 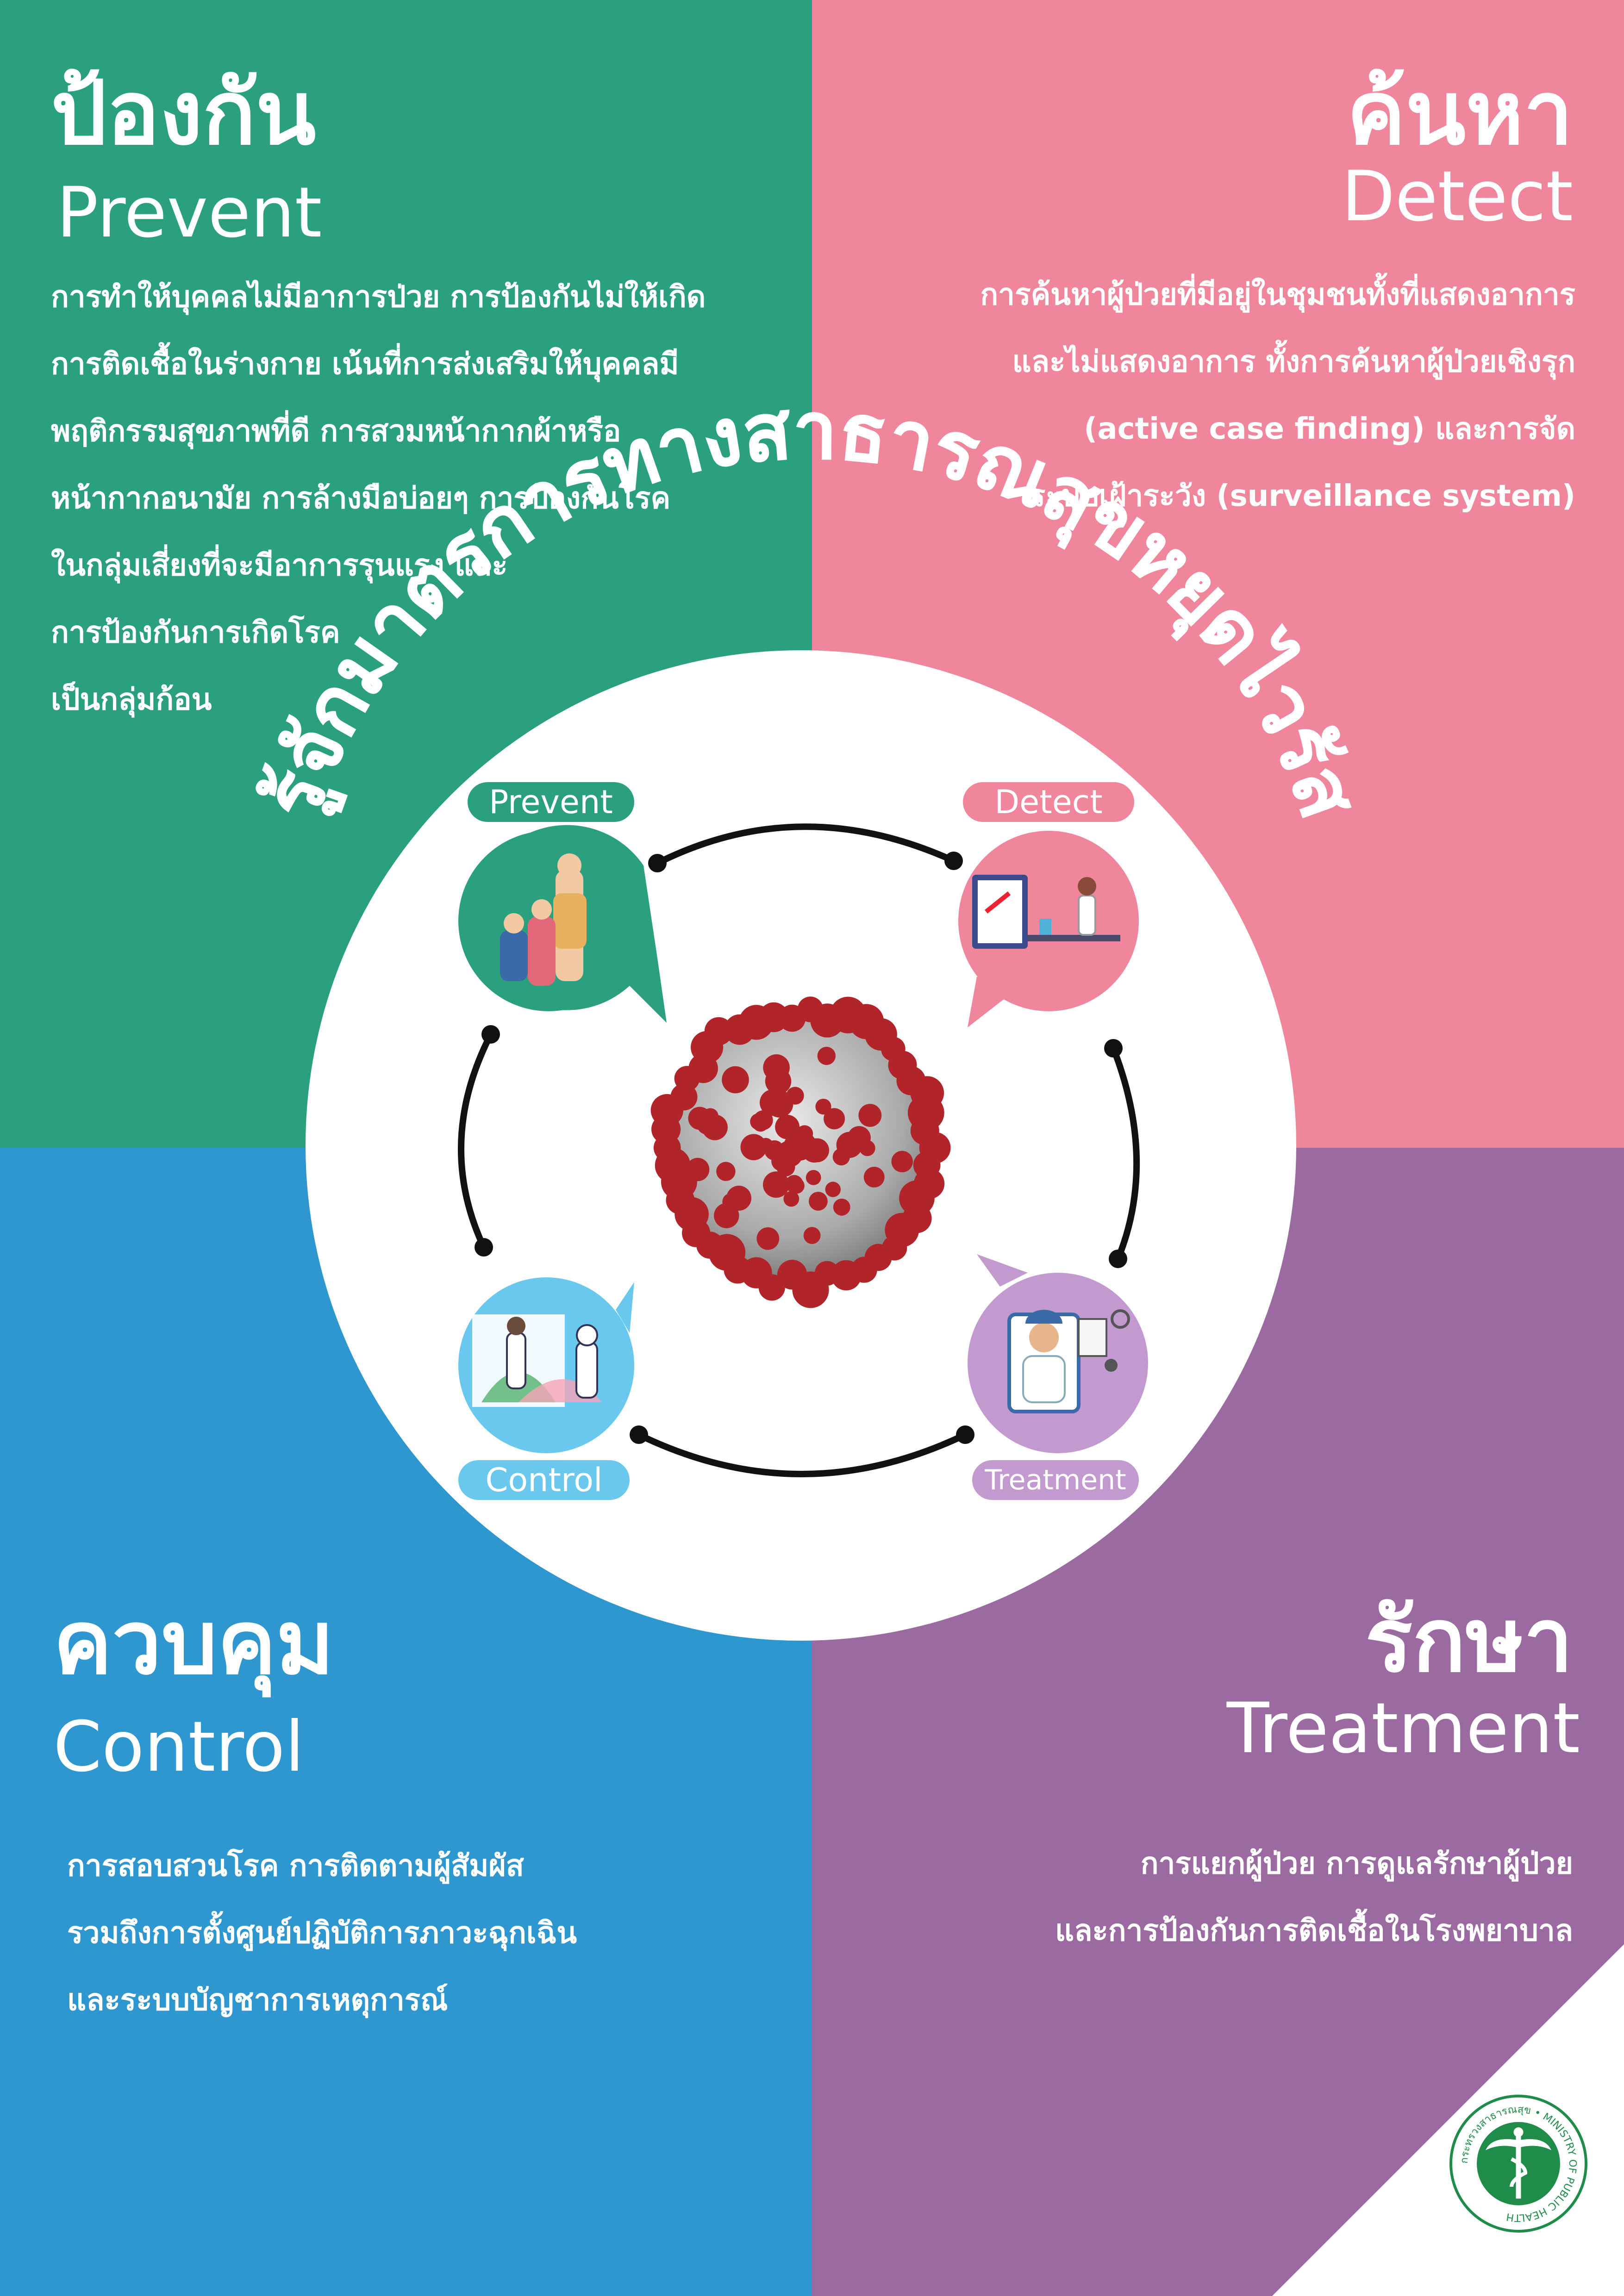 I want to click on control-title-th: ควบคุม, so click(x=193, y=1643).